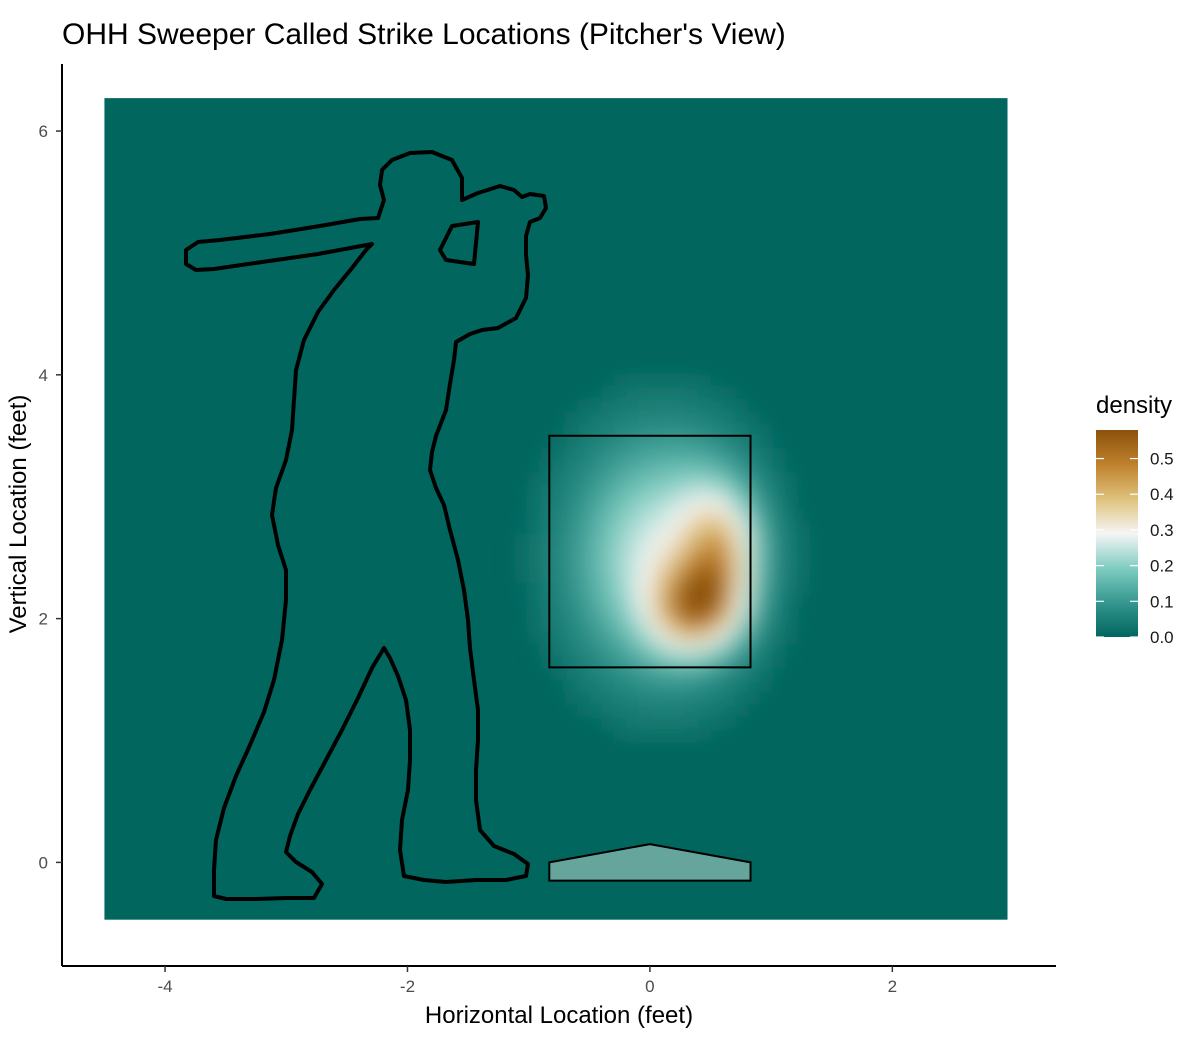  What do you see at coordinates (1162, 566) in the screenshot?
I see `legend-tick-label: 0.2` at bounding box center [1162, 566].